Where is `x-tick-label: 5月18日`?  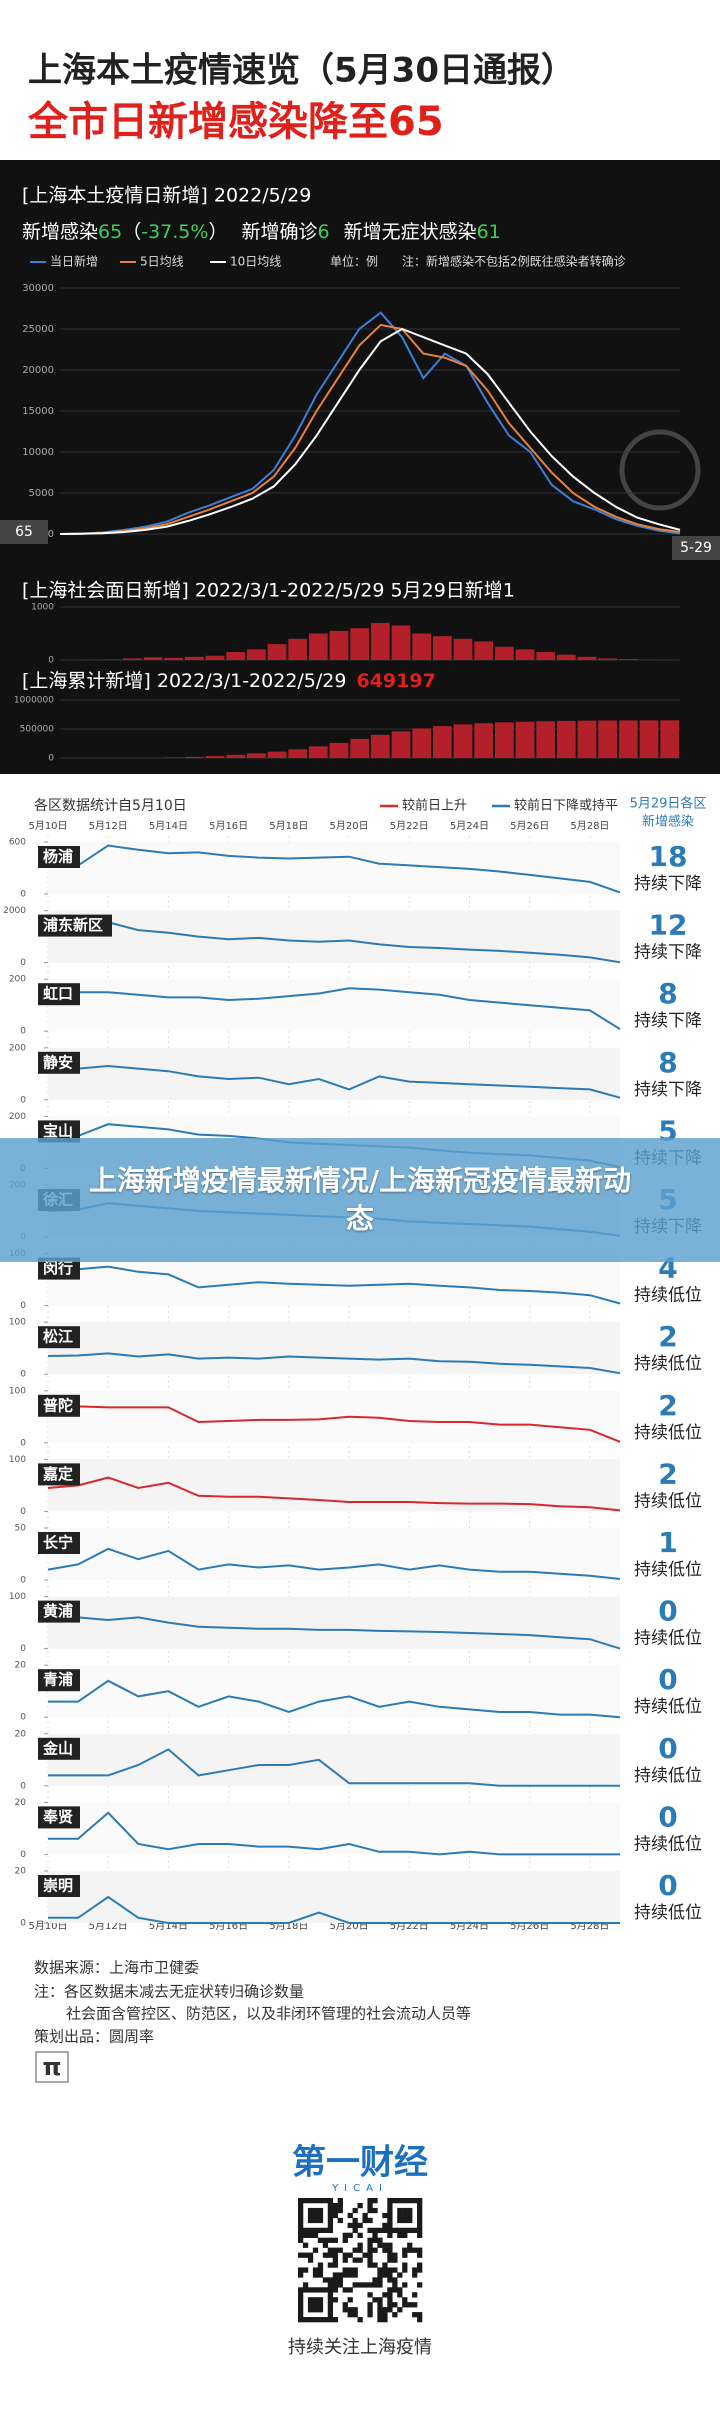 x-tick-label: 5月18日 is located at coordinates (288, 826).